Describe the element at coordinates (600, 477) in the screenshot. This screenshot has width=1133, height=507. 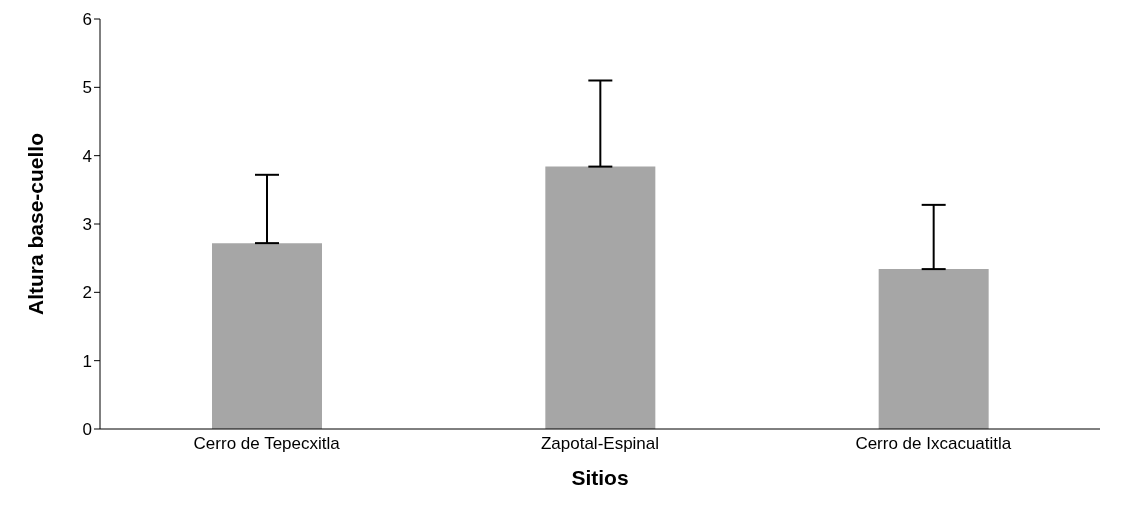
I see `x-axis-title: Sitios` at that location.